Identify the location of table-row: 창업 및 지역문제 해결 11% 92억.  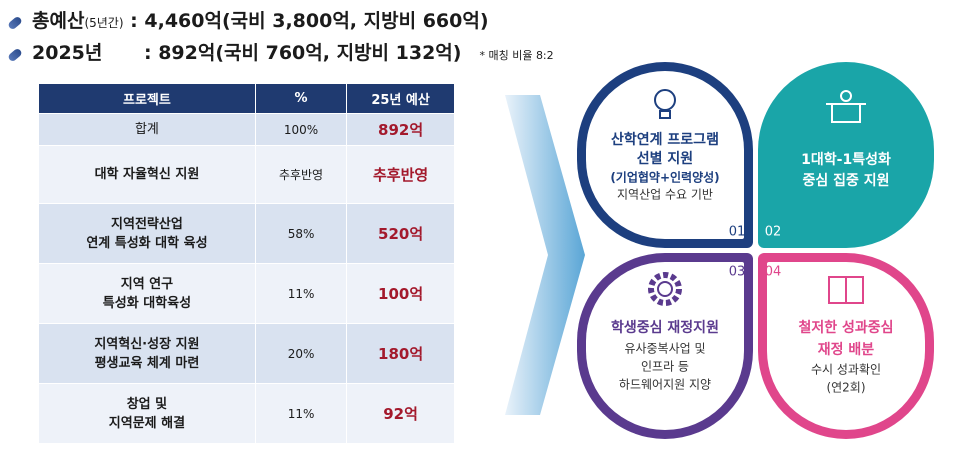
(246, 413).